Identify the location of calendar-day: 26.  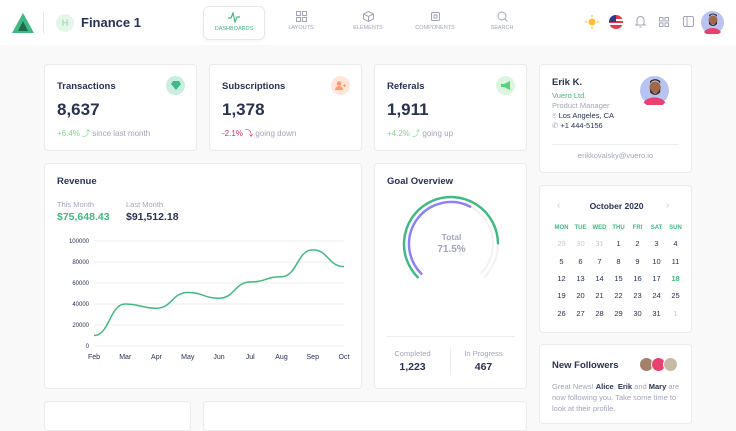
(561, 313).